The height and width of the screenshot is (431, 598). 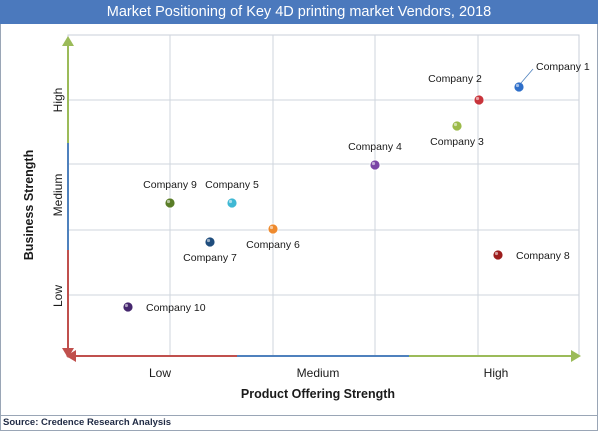 What do you see at coordinates (58, 296) in the screenshot?
I see `y-tick-label: Low` at bounding box center [58, 296].